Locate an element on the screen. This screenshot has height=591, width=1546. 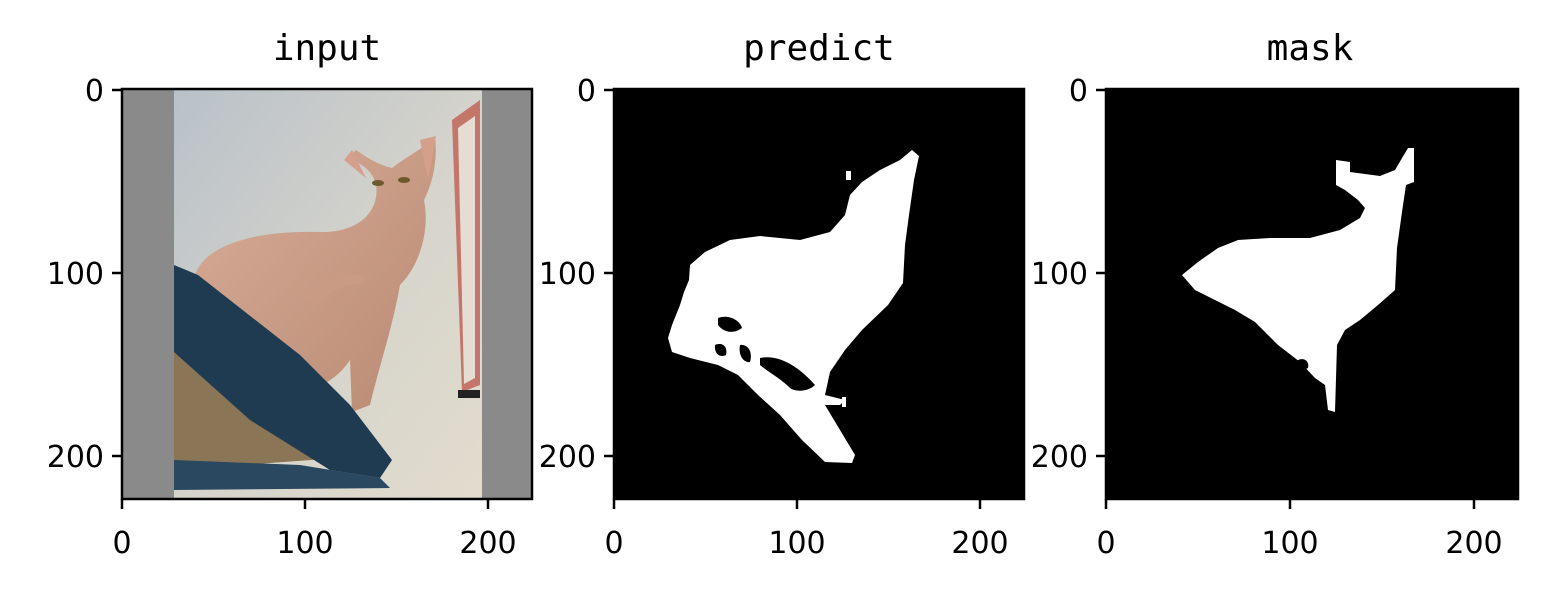
panel-title: input is located at coordinates (327, 48).